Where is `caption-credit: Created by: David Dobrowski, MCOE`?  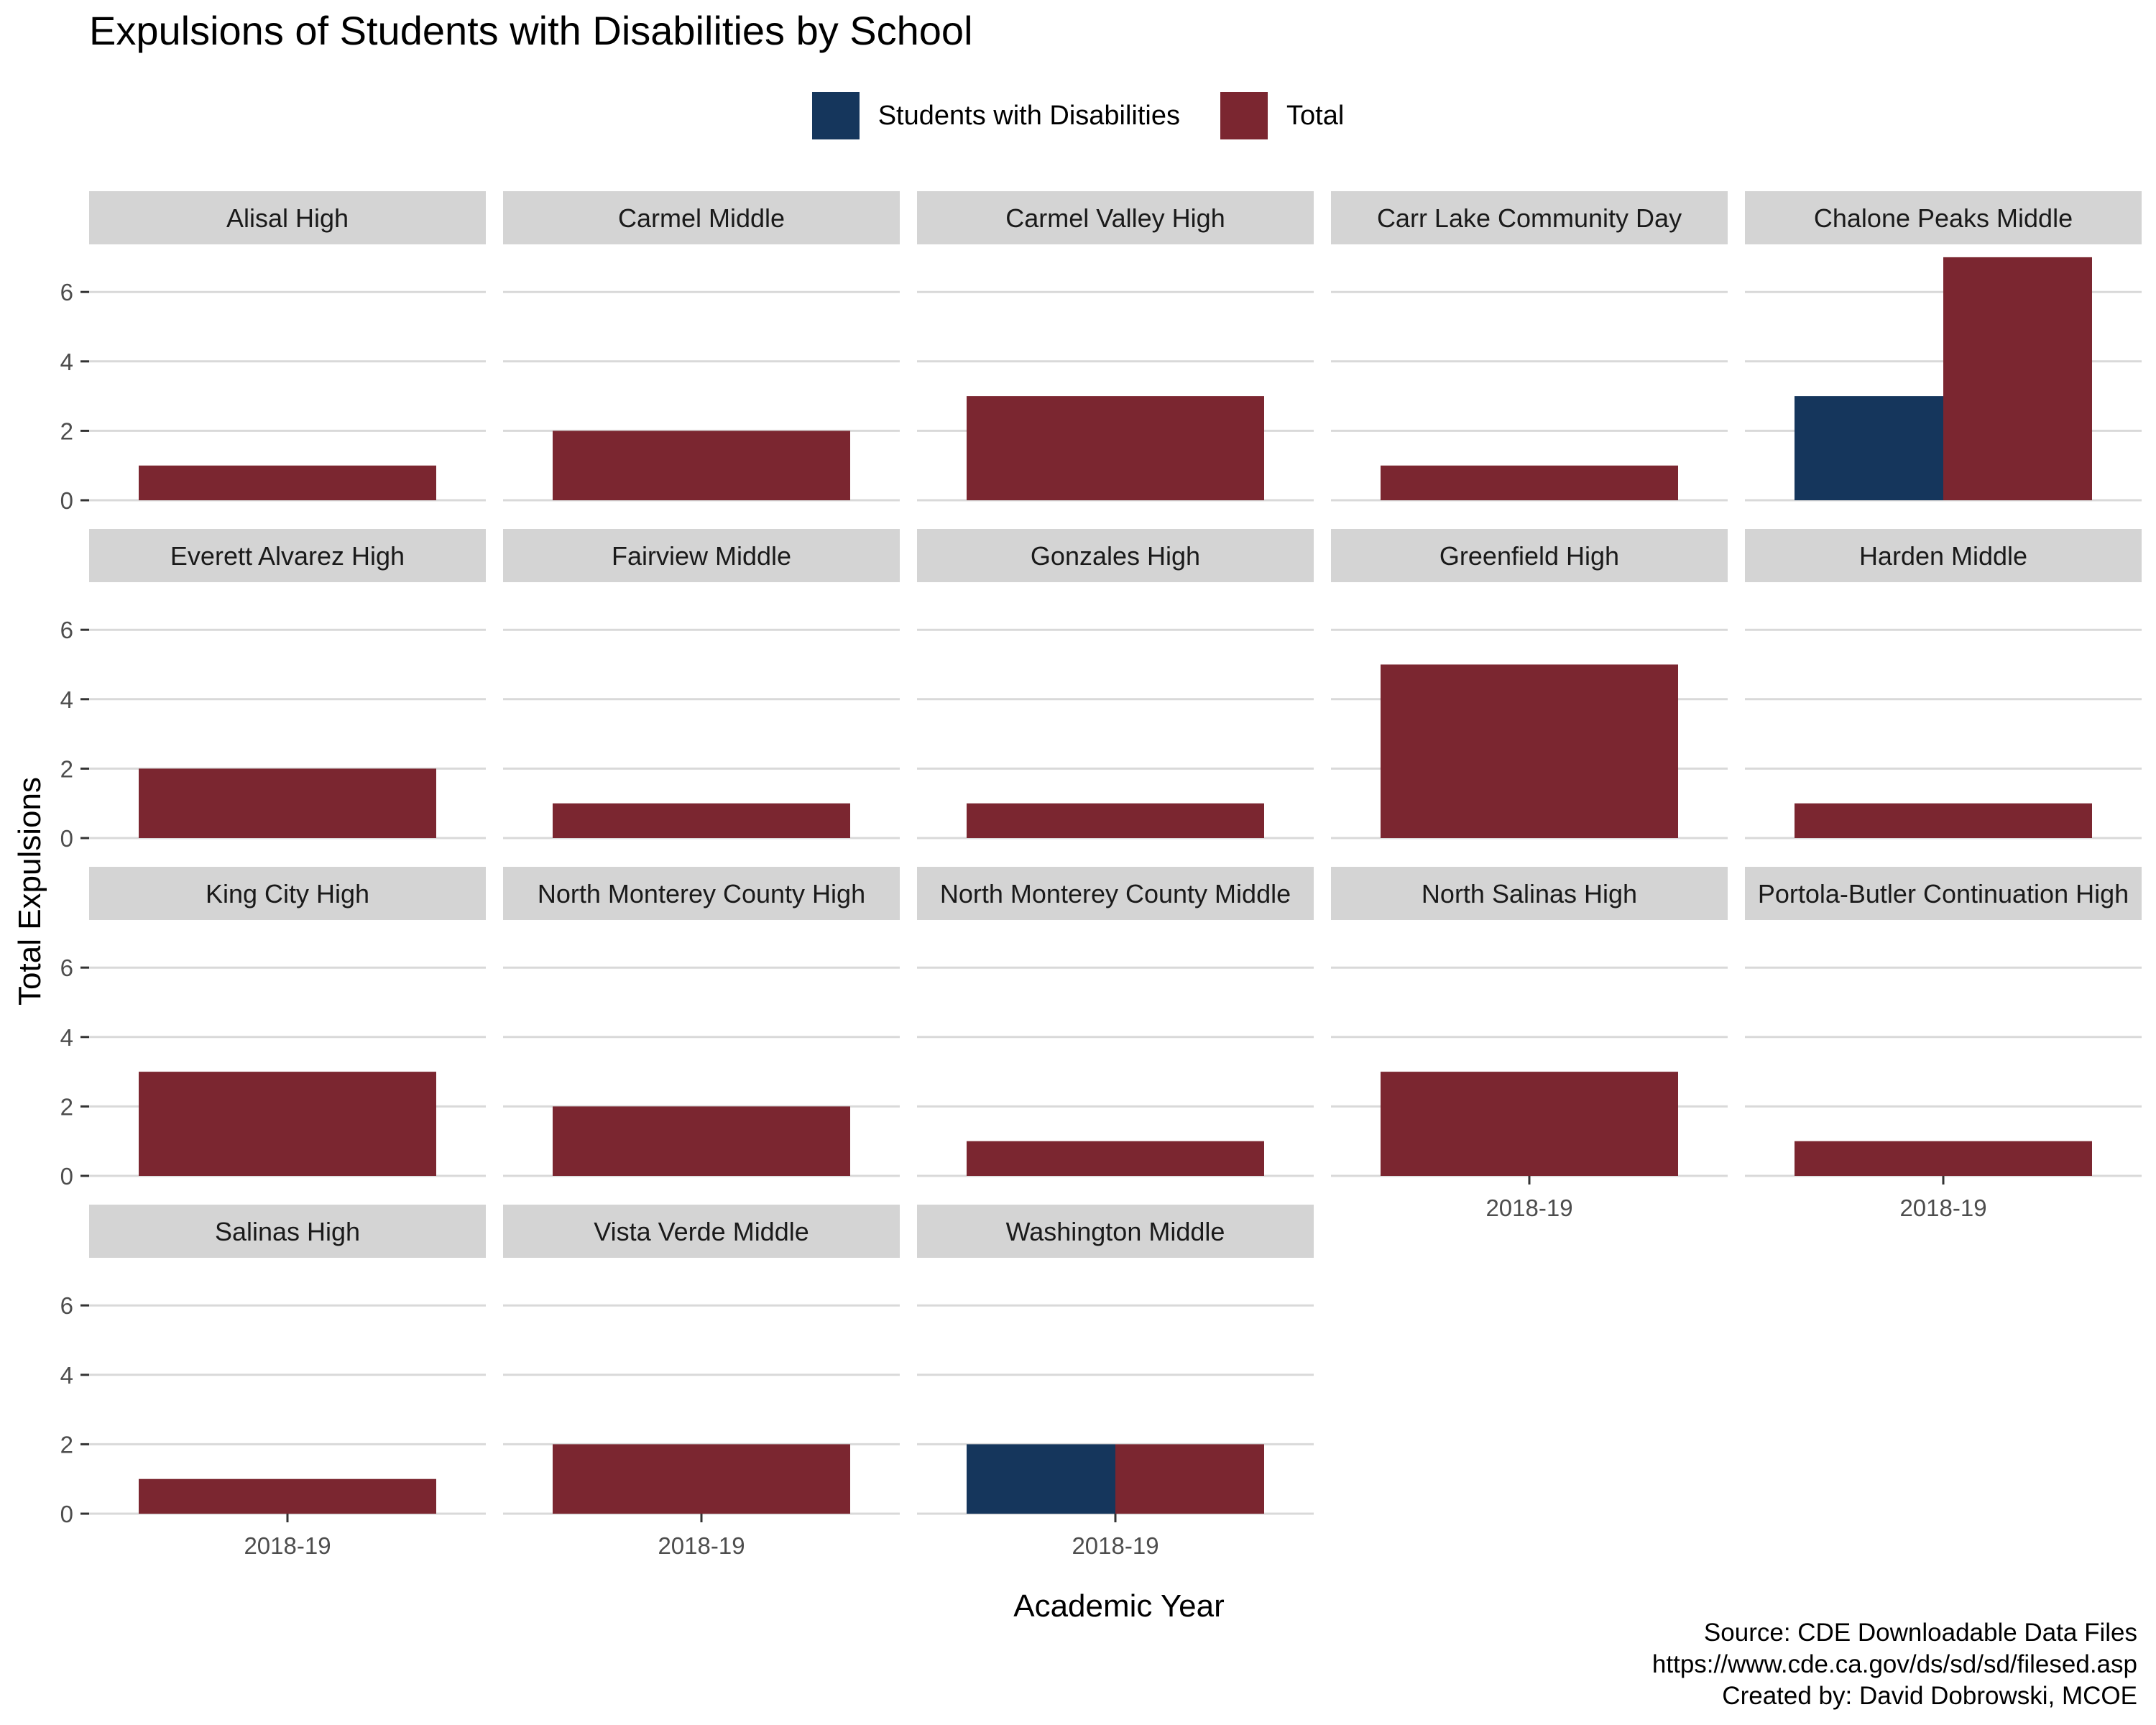 caption-credit: Created by: David Dobrowski, MCOE is located at coordinates (1930, 1696).